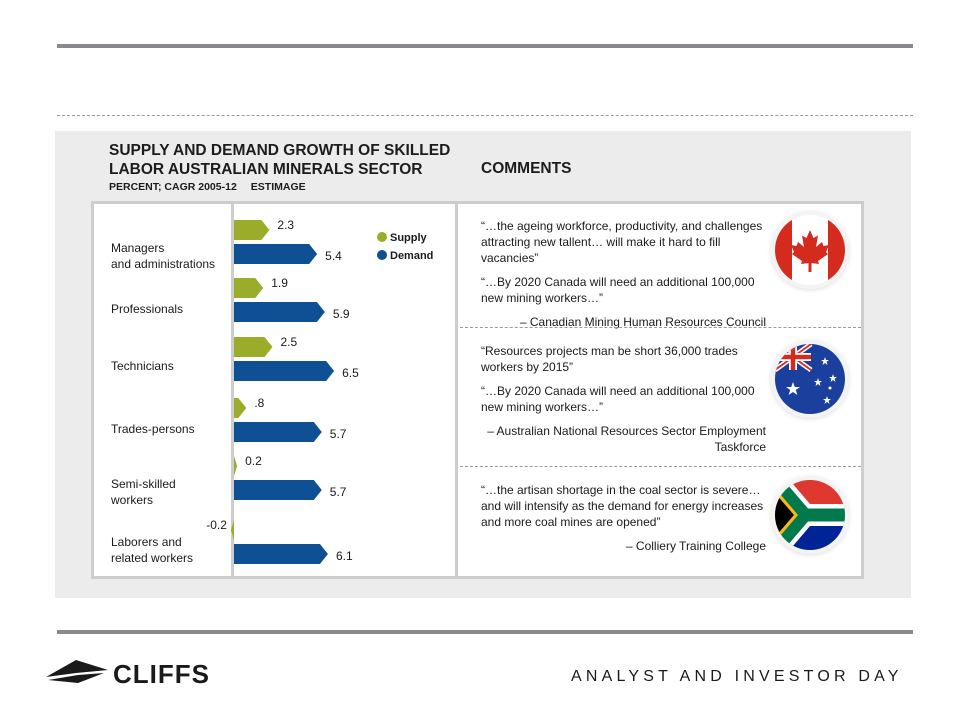 This screenshot has width=961, height=721. What do you see at coordinates (289, 342) in the screenshot?
I see `supply-value-label: 2.5` at bounding box center [289, 342].